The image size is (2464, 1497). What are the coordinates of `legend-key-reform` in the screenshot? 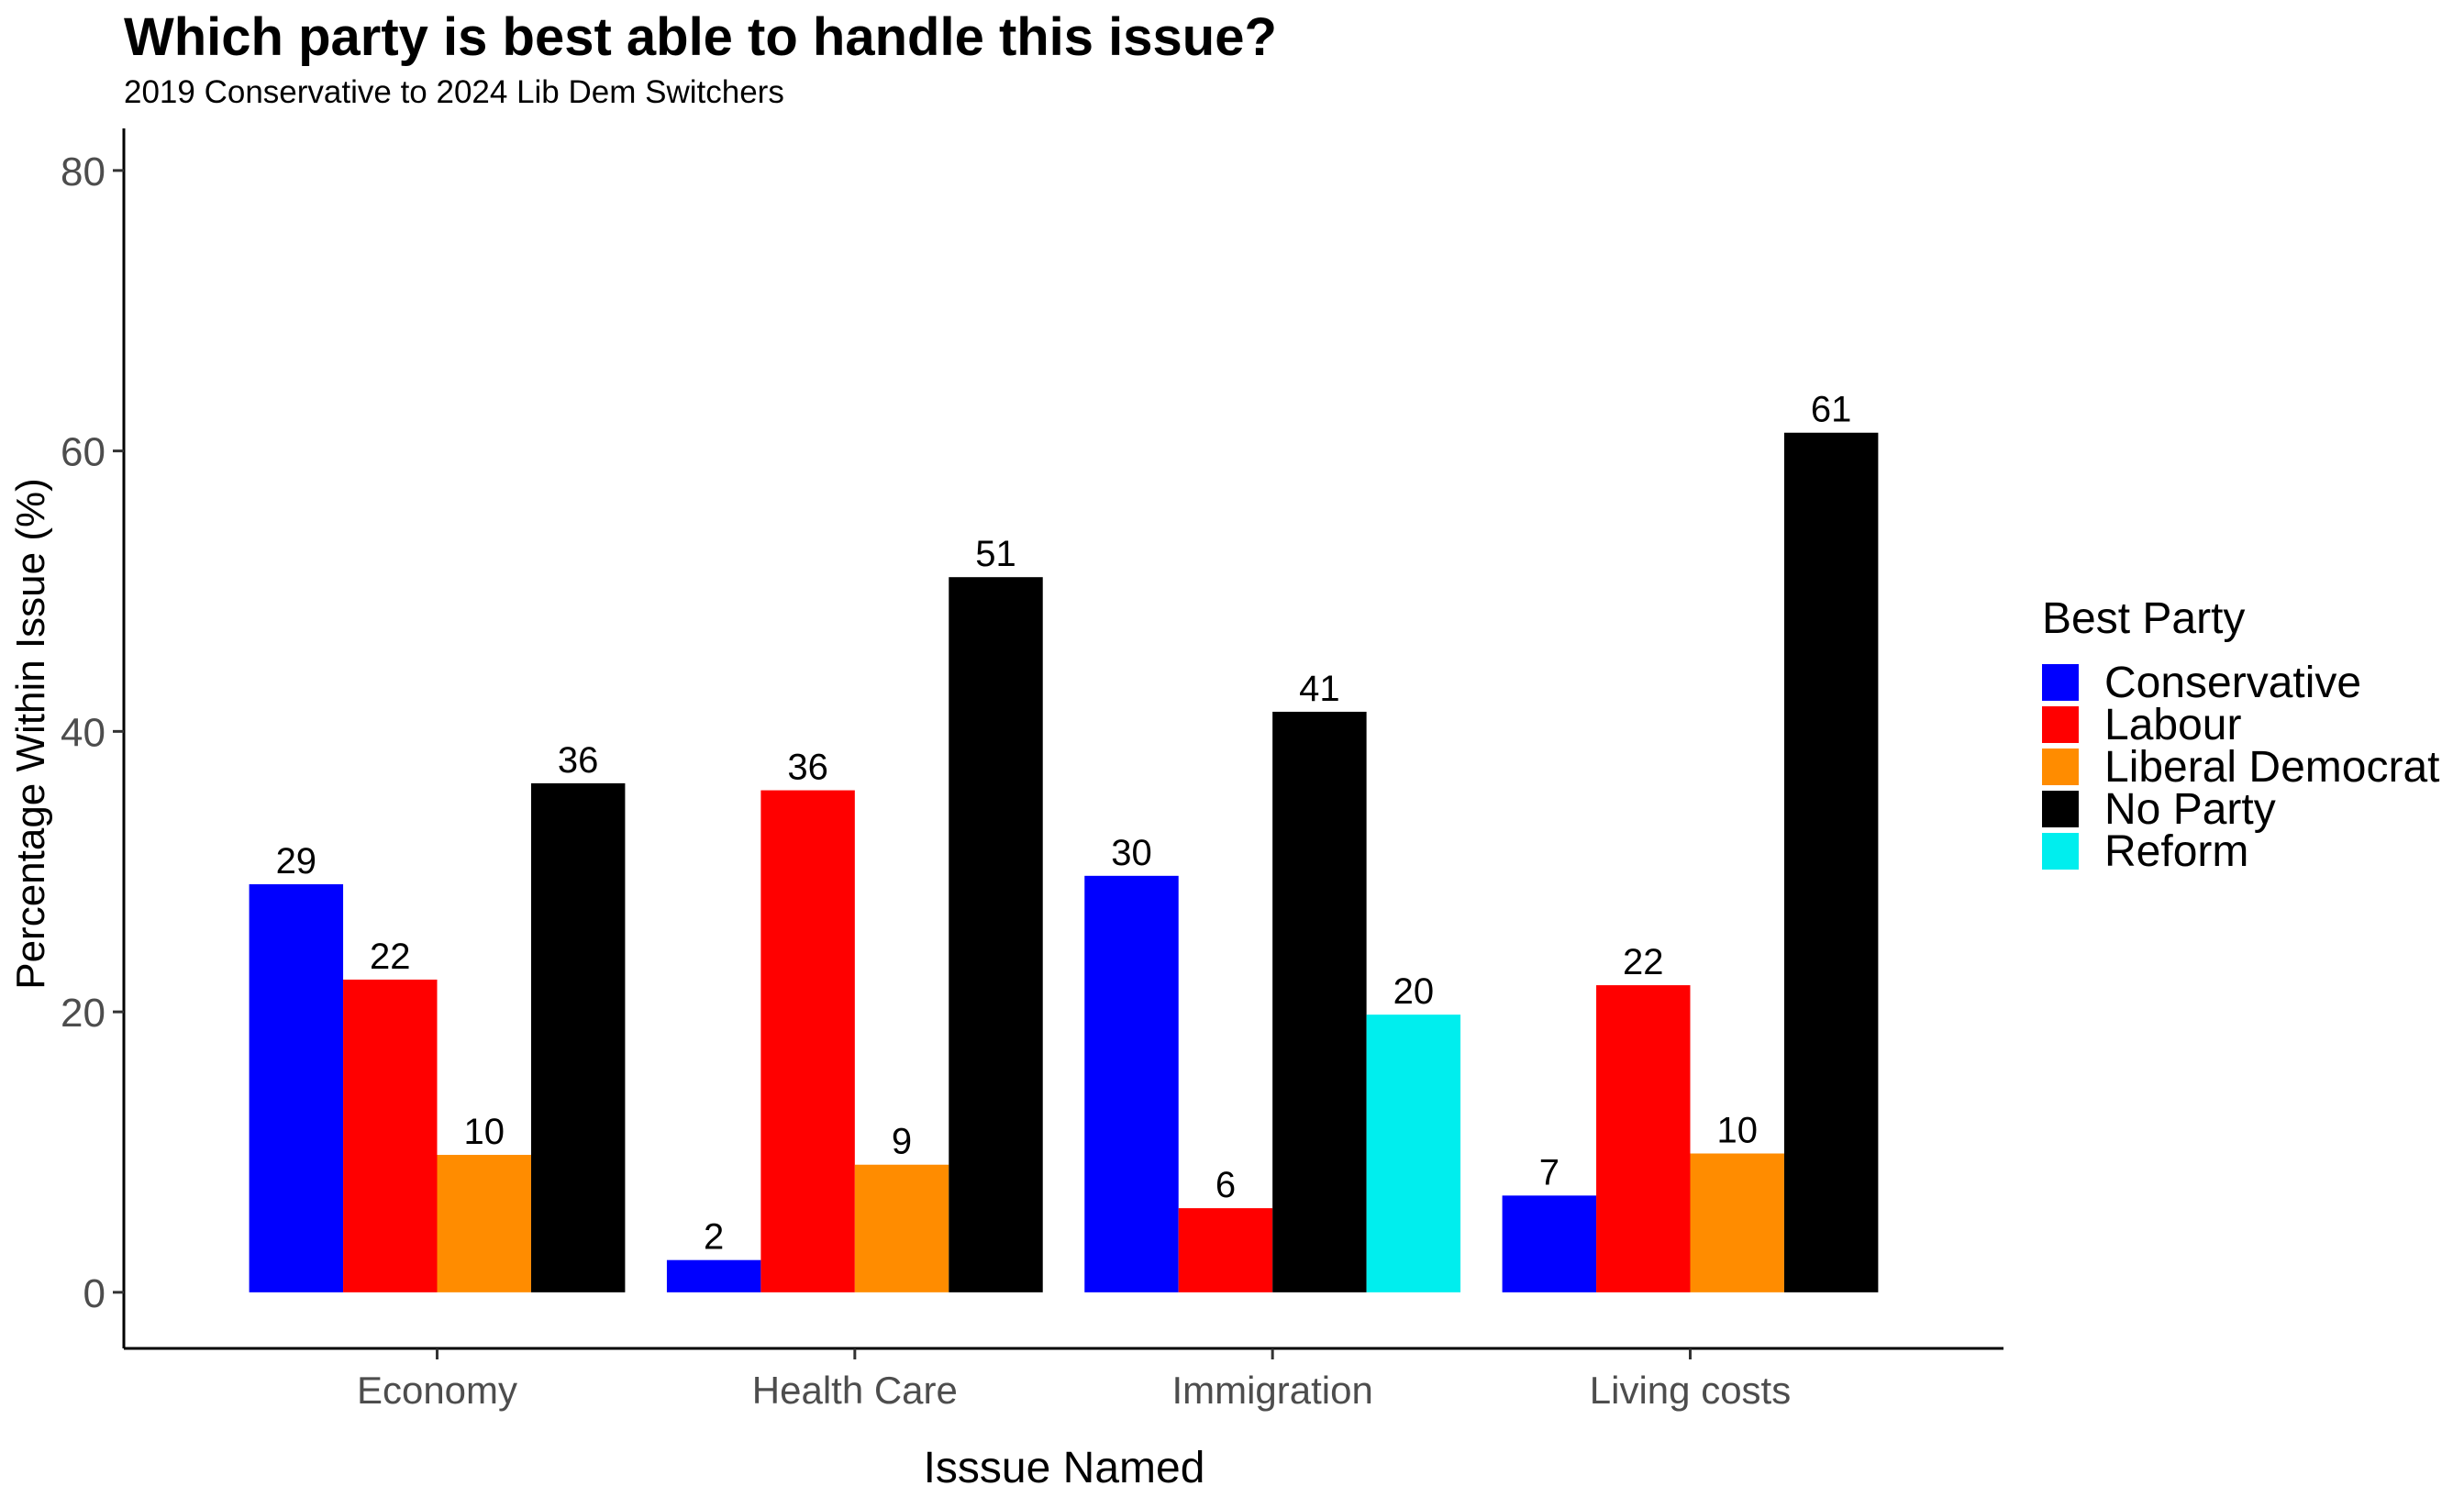 It's located at (2060, 851).